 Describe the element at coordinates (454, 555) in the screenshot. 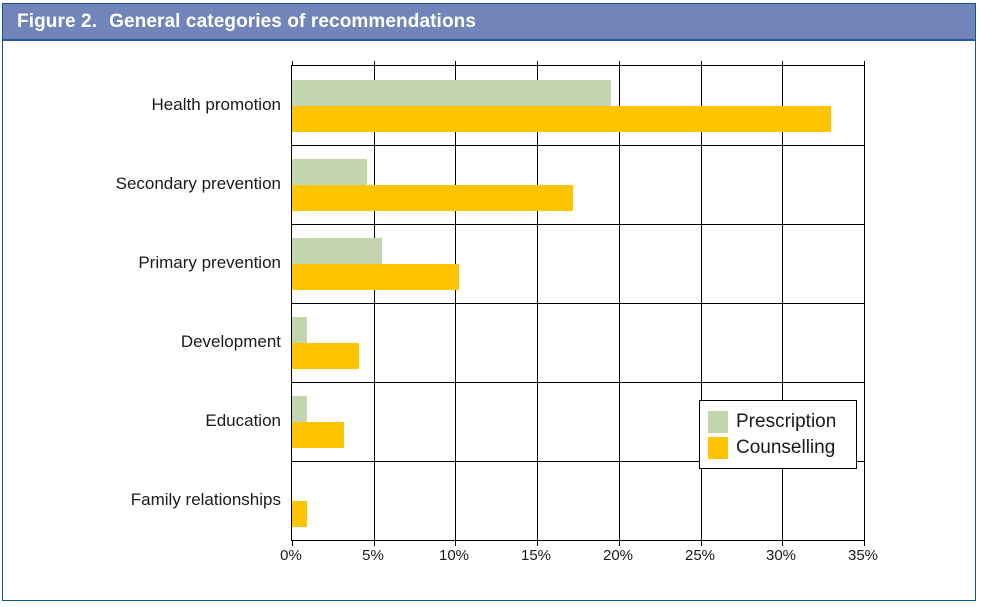

I see `x-tick-label: 10%` at that location.